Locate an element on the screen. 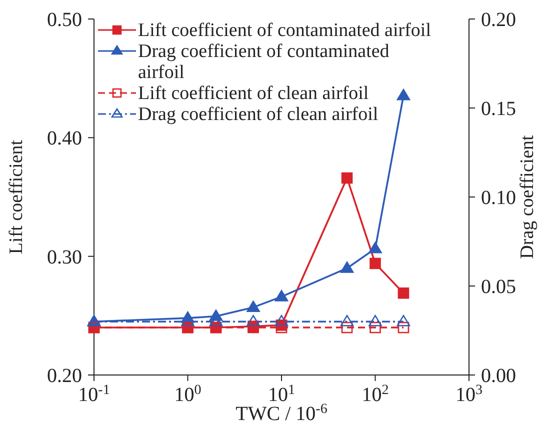  y2-tick-label: 0.15 is located at coordinates (498, 109).